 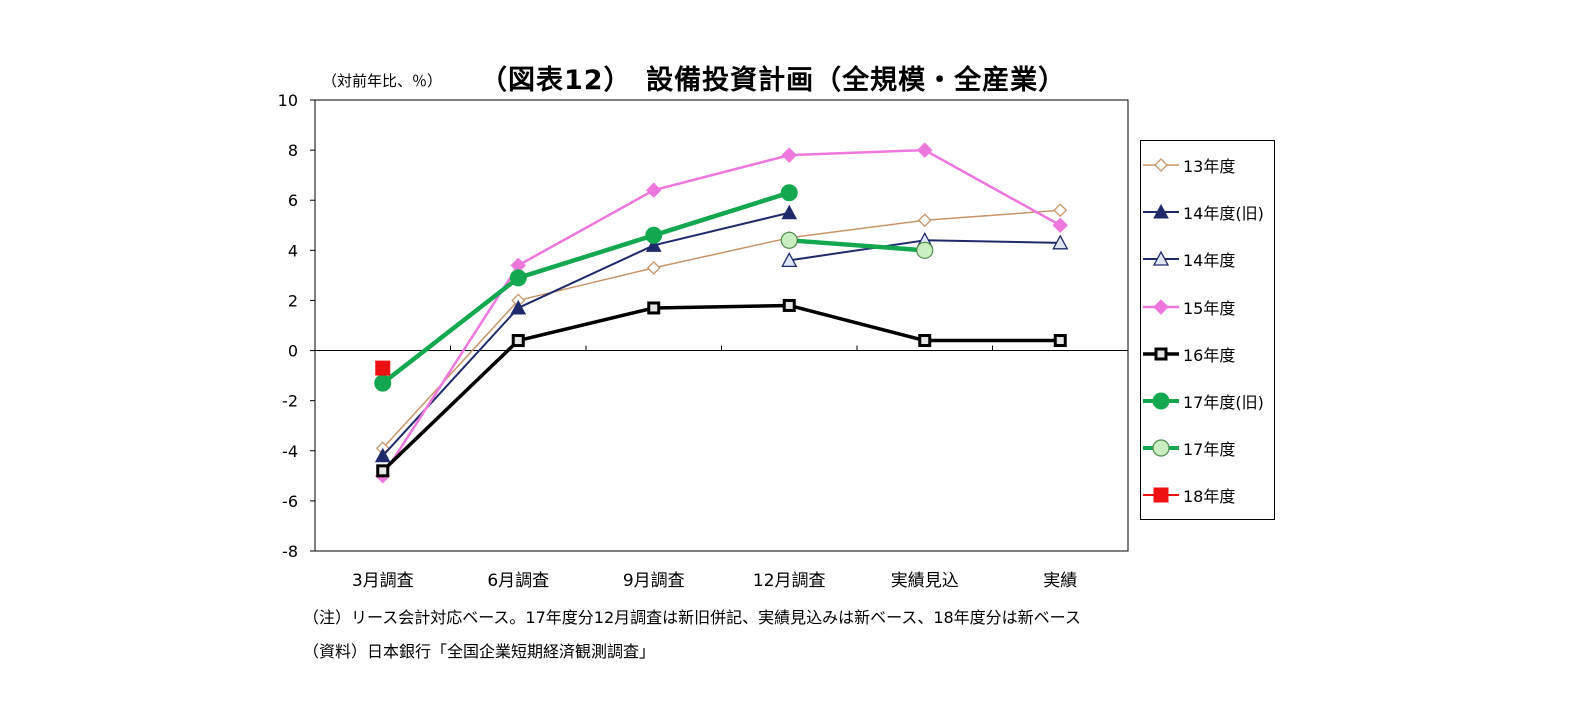 What do you see at coordinates (1209, 497) in the screenshot?
I see `legend-label: 18年度` at bounding box center [1209, 497].